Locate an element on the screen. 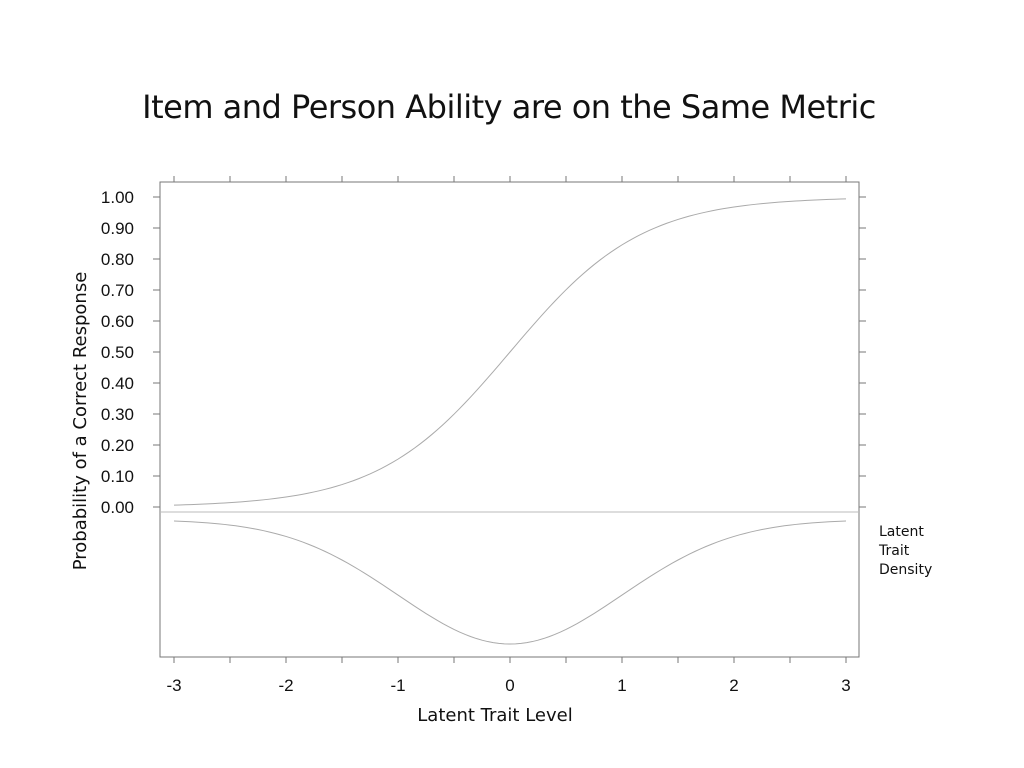 The height and width of the screenshot is (768, 1024). y-tick-label: 0.40 is located at coordinates (117, 383).